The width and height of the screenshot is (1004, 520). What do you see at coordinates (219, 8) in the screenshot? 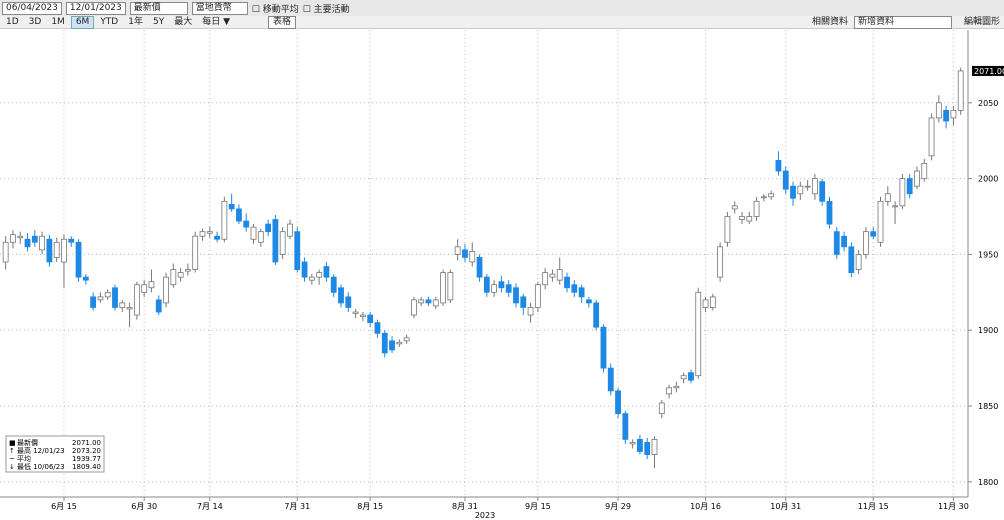
I see `currency: 當地貨幣` at bounding box center [219, 8].